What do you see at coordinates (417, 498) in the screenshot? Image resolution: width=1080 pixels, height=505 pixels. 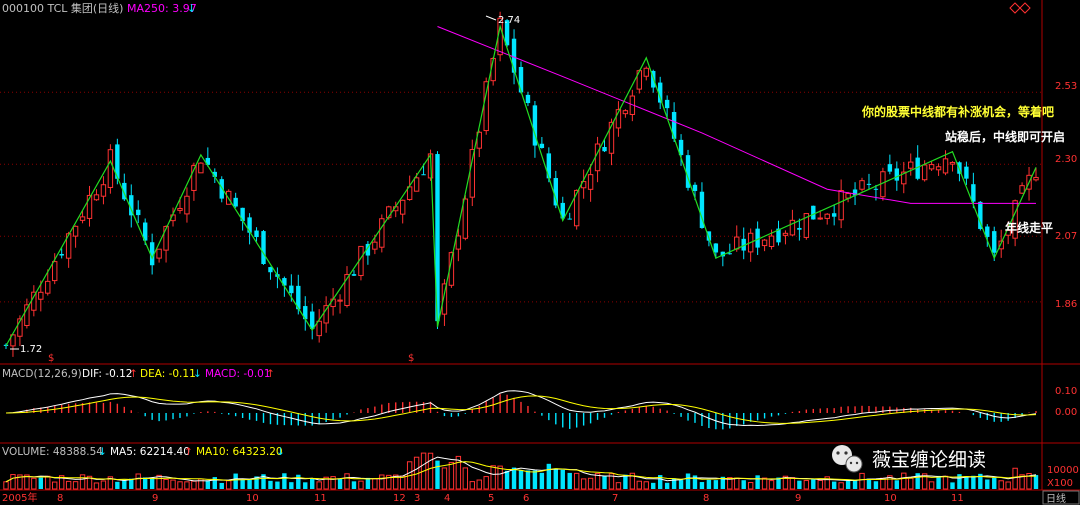 I see `time-label-6: 3` at bounding box center [417, 498].